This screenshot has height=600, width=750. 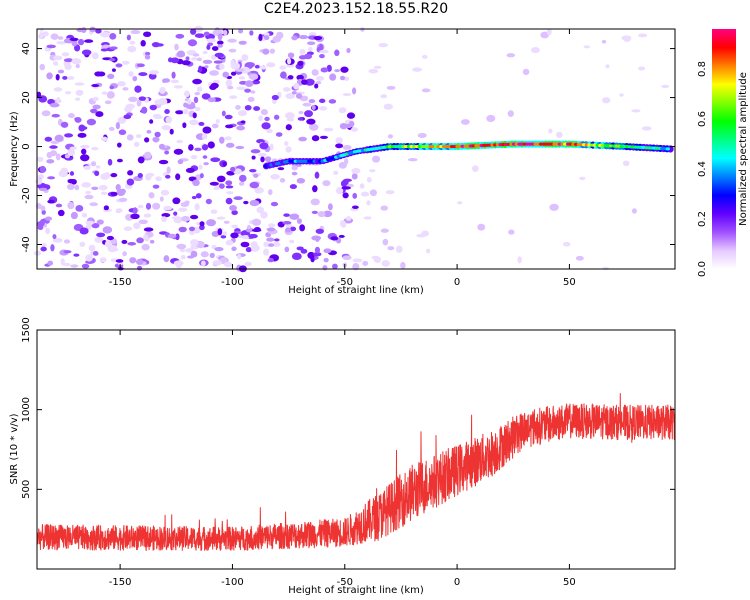 What do you see at coordinates (468, 155) in the screenshot?
I see `spectrogram-signal-band` at bounding box center [468, 155].